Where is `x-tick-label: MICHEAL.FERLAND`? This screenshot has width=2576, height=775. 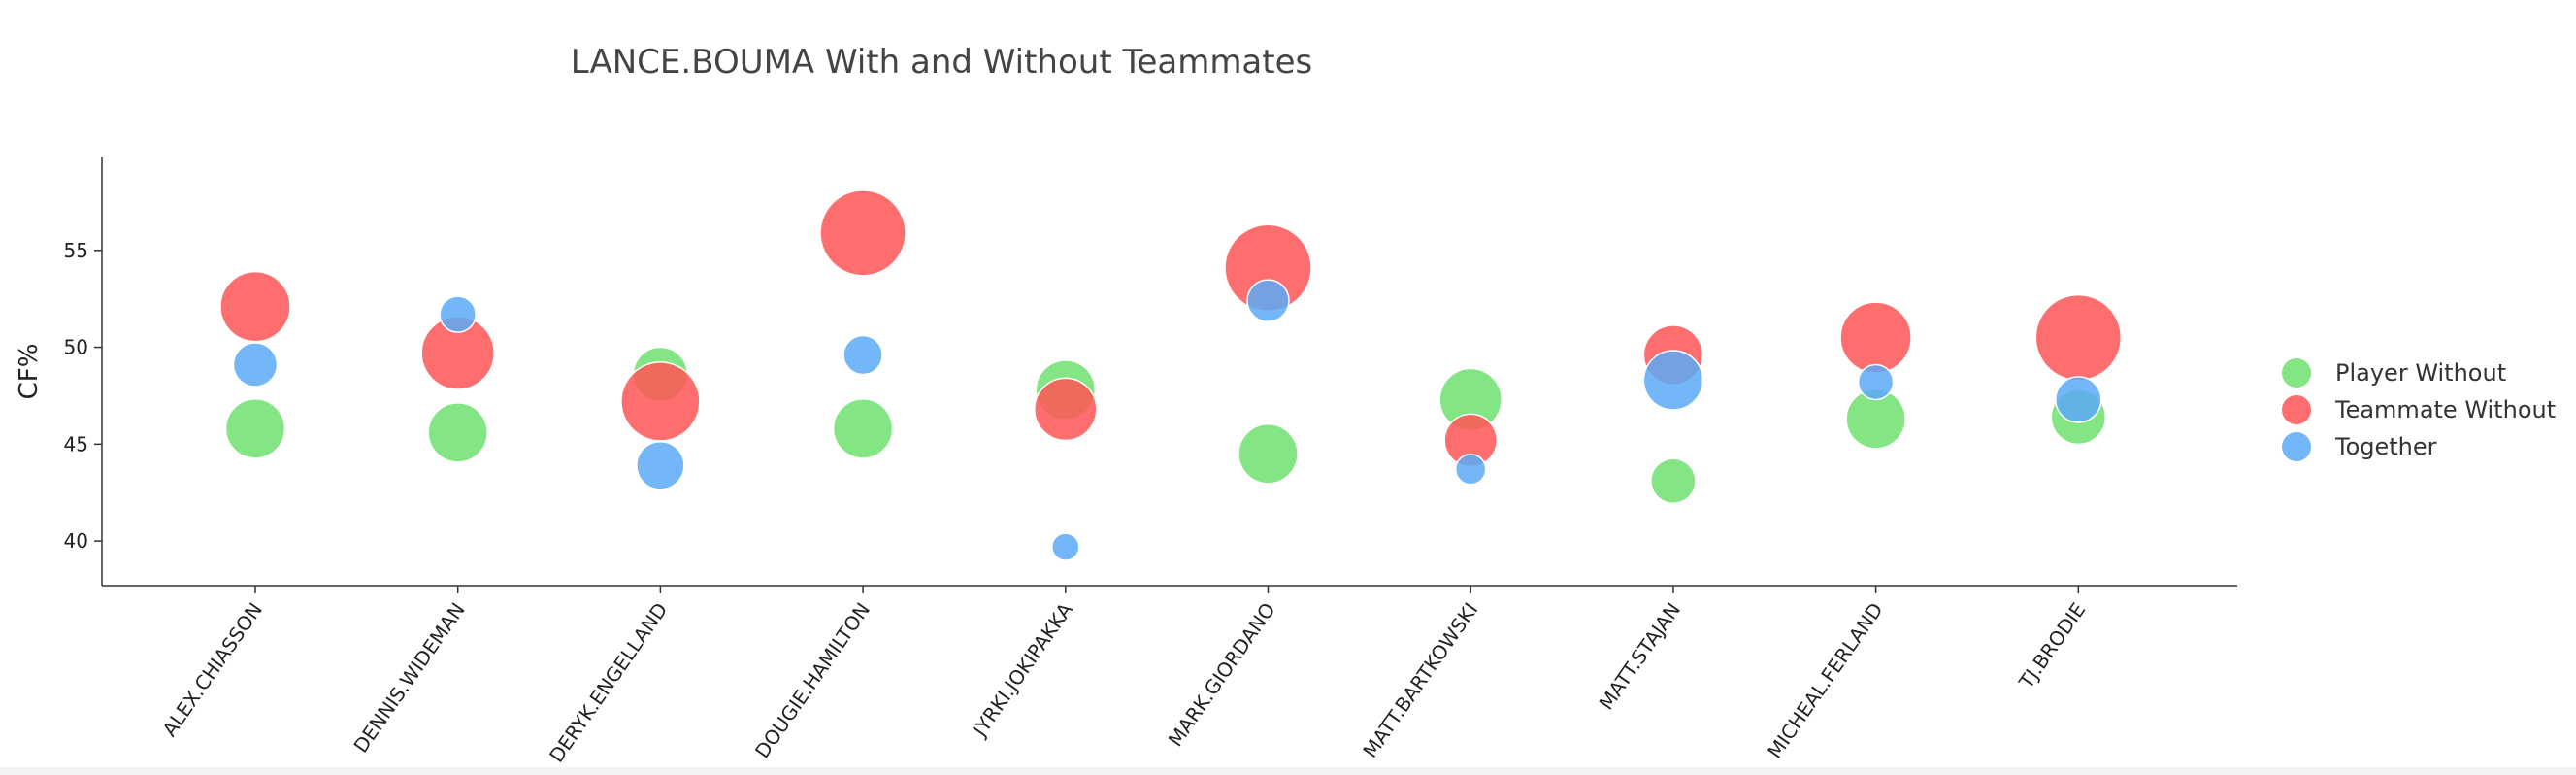 x-tick-label: MICHEAL.FERLAND is located at coordinates (1825, 680).